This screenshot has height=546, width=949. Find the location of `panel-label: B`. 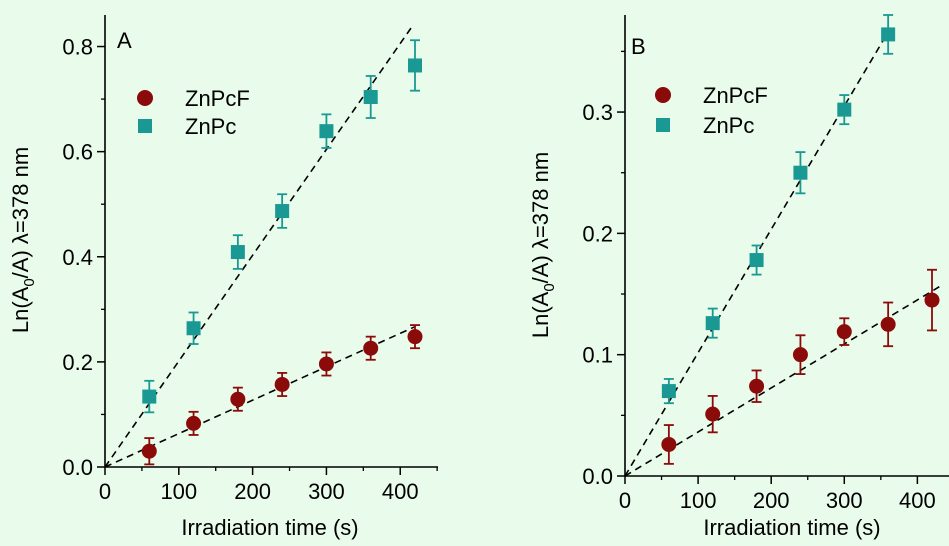

panel-label: B is located at coordinates (638, 46).